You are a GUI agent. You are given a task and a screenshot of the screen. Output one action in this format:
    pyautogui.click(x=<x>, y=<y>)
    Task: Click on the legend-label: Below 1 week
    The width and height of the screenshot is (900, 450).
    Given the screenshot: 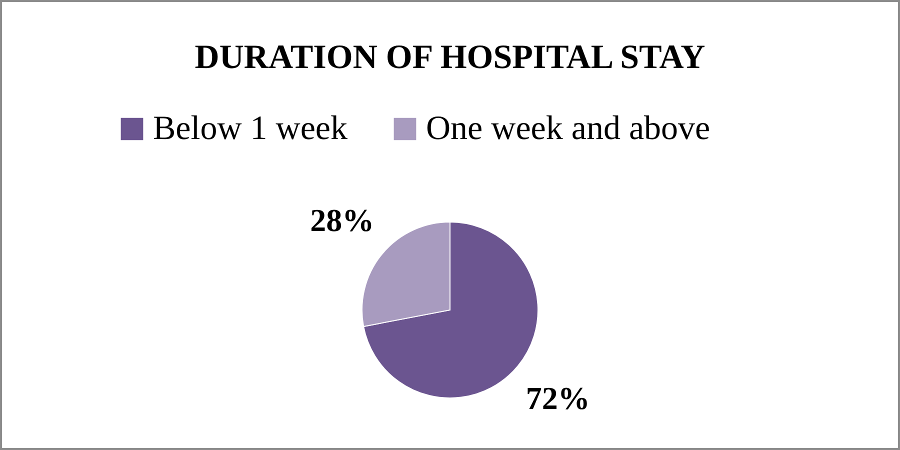 What is the action you would take?
    pyautogui.click(x=250, y=128)
    